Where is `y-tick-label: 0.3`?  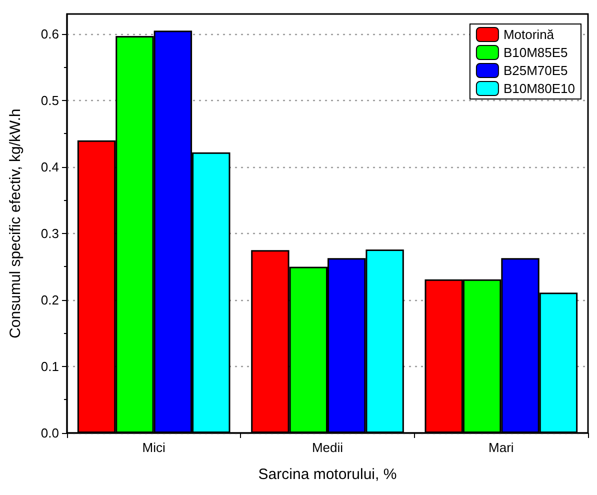
y-tick-label: 0.3 is located at coordinates (49, 233).